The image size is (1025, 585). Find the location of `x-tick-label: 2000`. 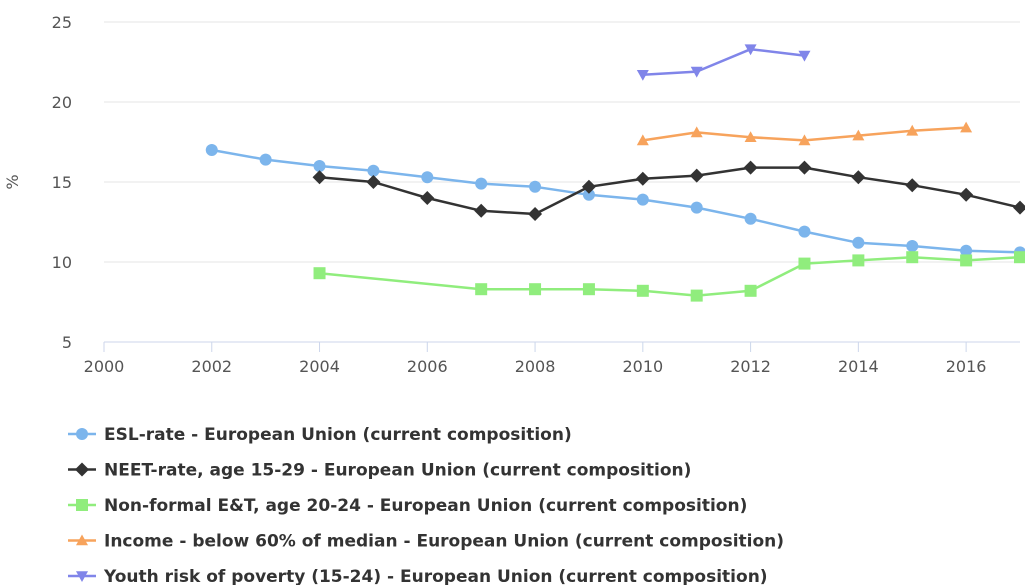

x-tick-label: 2000 is located at coordinates (104, 366).